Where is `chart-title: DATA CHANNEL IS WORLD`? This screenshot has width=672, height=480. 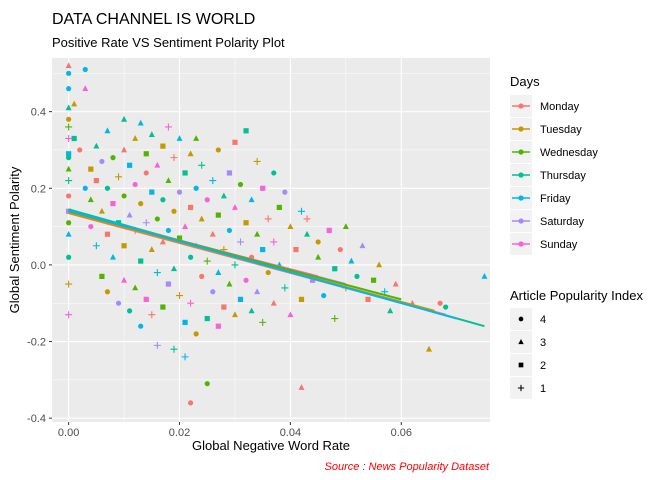
chart-title: DATA CHANNEL IS WORLD is located at coordinates (153, 19).